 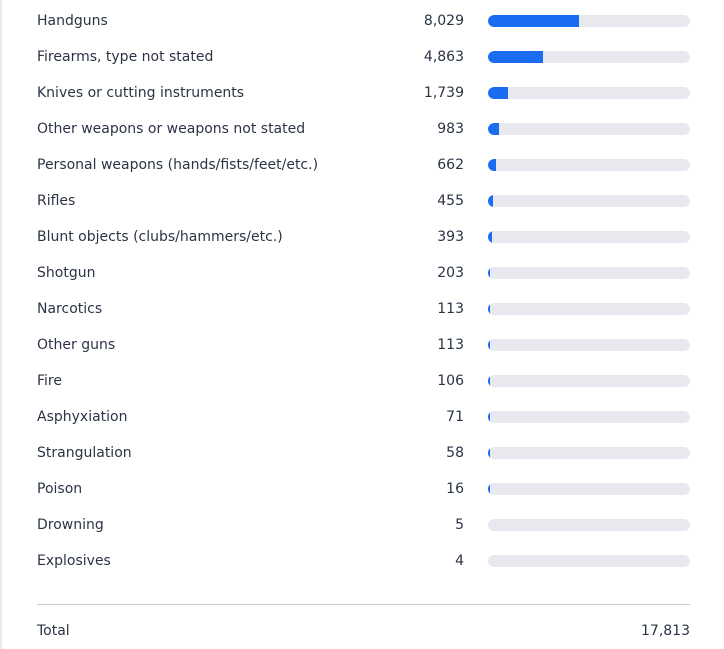 I want to click on bar-row: Narcotics 113, so click(x=362, y=309).